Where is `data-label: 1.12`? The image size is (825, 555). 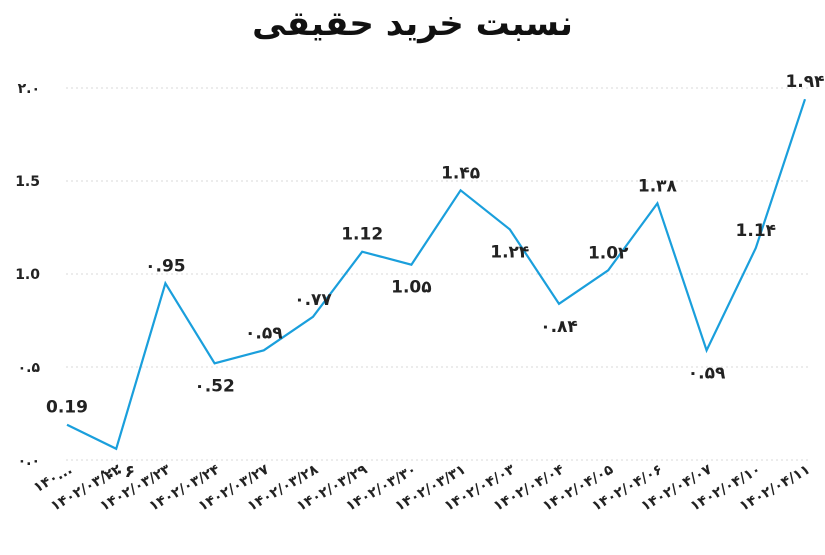 data-label: 1.12 is located at coordinates (362, 235).